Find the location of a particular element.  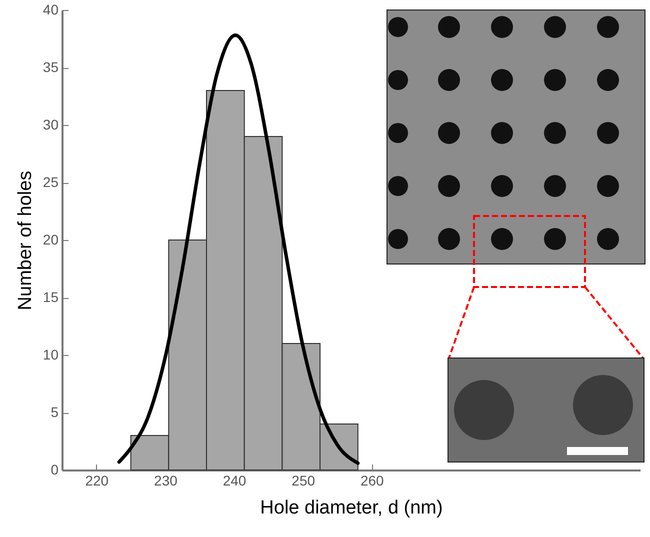

y-tick-label: 25 is located at coordinates (50, 182).